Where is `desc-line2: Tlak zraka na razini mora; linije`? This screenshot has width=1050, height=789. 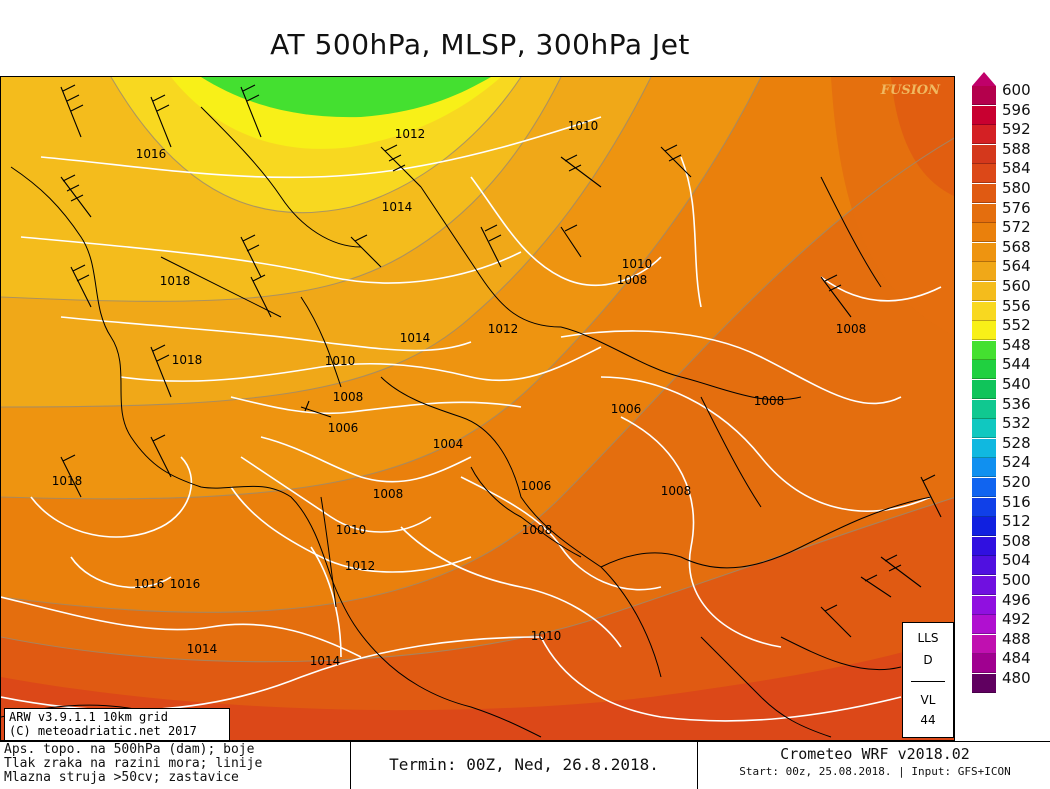 desc-line2: Tlak zraka na razini mora; linije is located at coordinates (133, 763).